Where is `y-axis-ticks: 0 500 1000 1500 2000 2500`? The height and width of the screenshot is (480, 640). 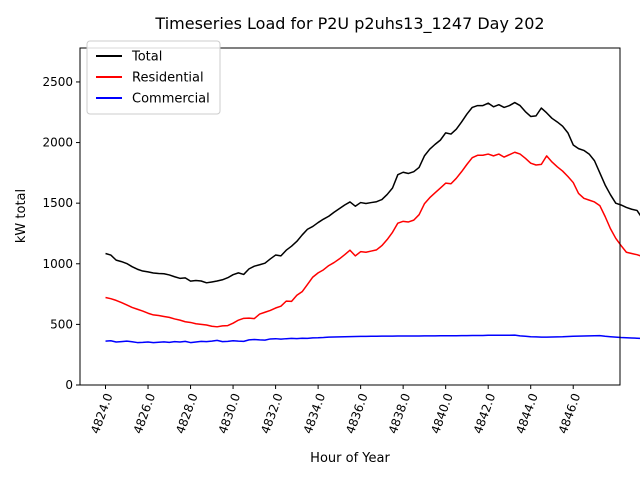
y-axis-ticks: 0 500 1000 1500 2000 2500 is located at coordinates (61, 233).